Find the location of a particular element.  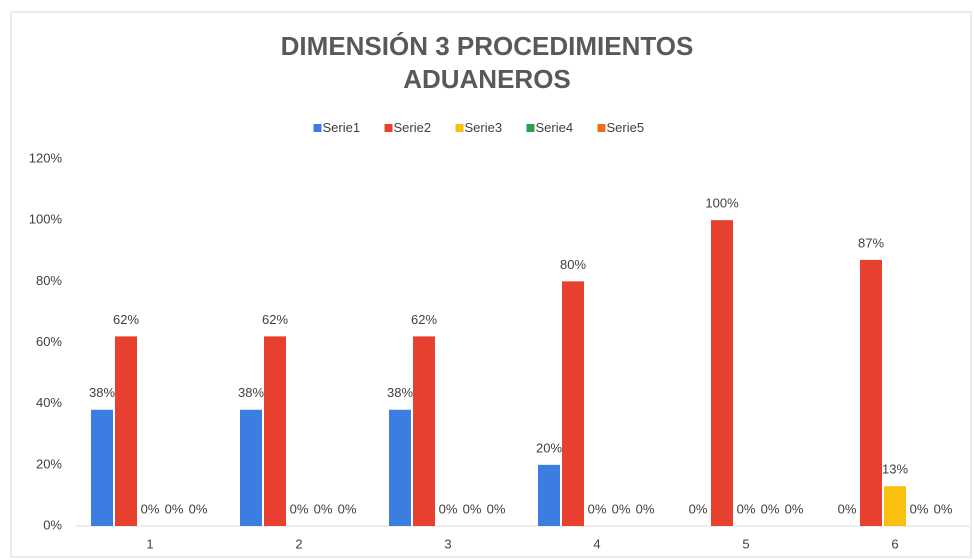

legend-label: Serie1 is located at coordinates (342, 127).